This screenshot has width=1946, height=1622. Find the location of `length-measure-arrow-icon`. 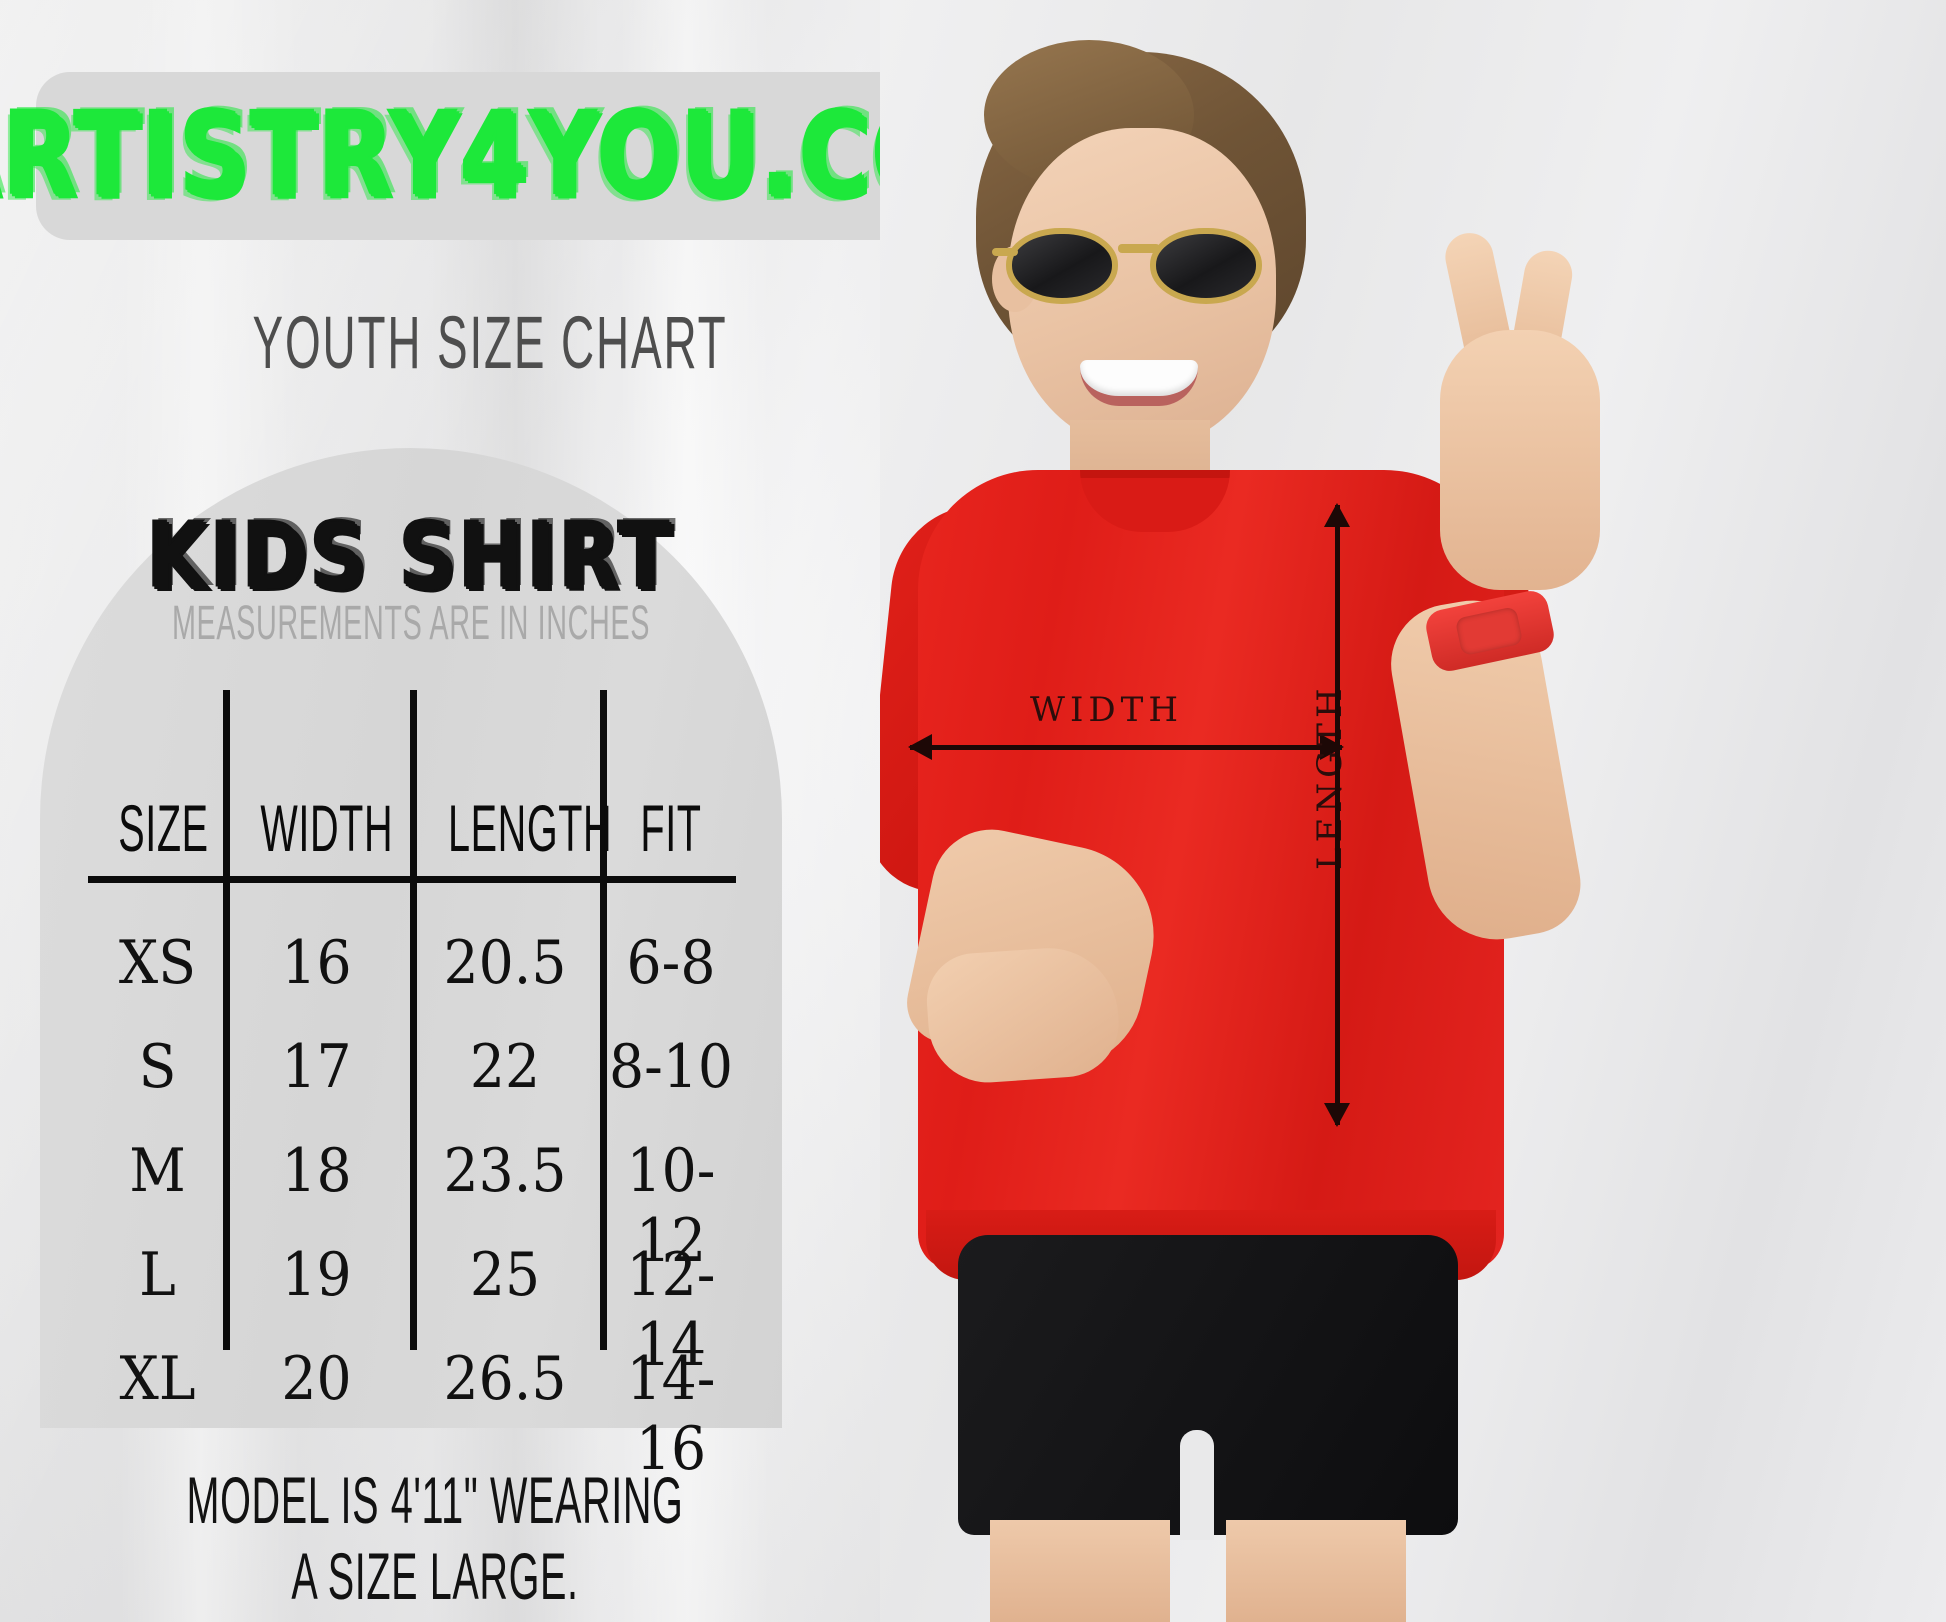

length-measure-arrow-icon is located at coordinates (1337, 815).